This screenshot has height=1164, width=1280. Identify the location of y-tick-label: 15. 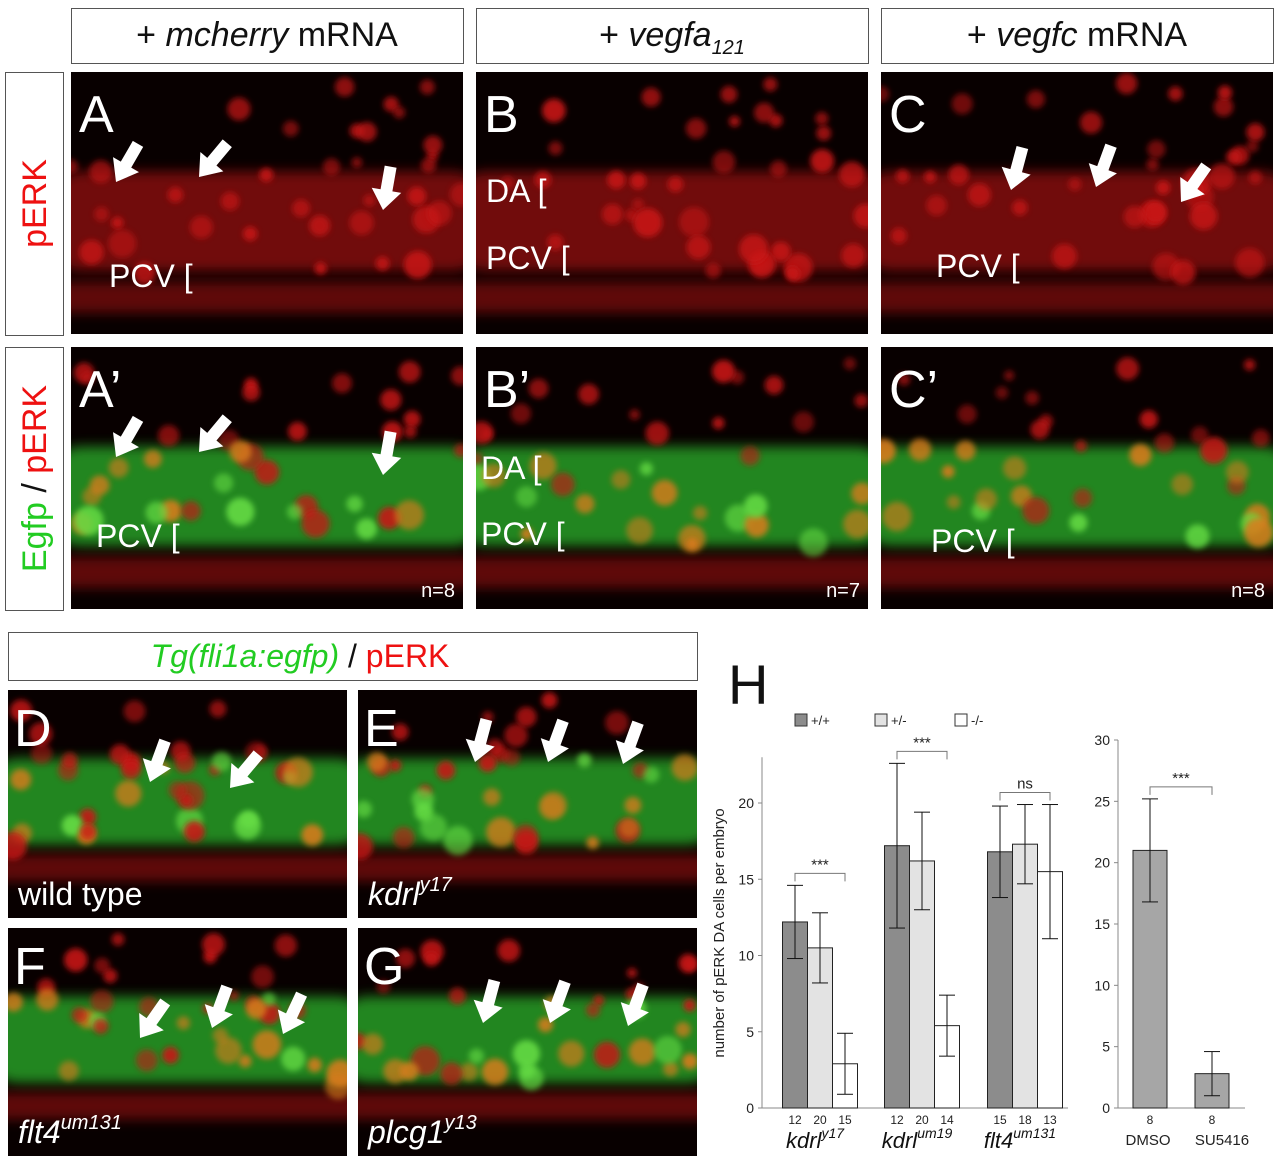
(746, 879).